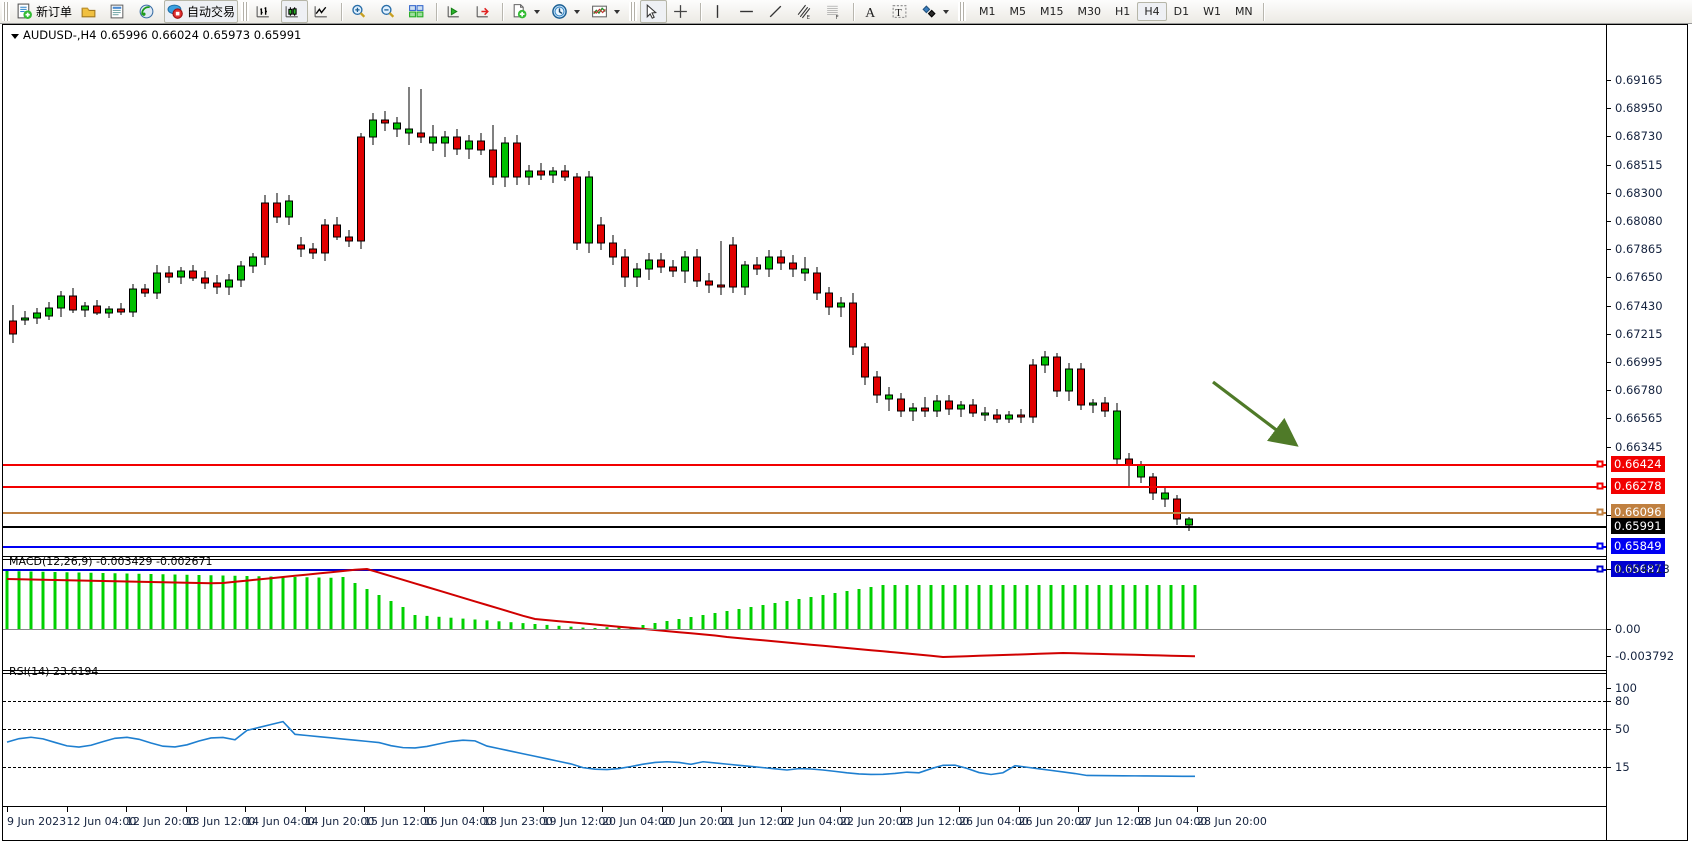 Image resolution: width=1692 pixels, height=843 pixels. Describe the element at coordinates (1089, 11) in the screenshot. I see `timeframe-m30: M30` at that location.